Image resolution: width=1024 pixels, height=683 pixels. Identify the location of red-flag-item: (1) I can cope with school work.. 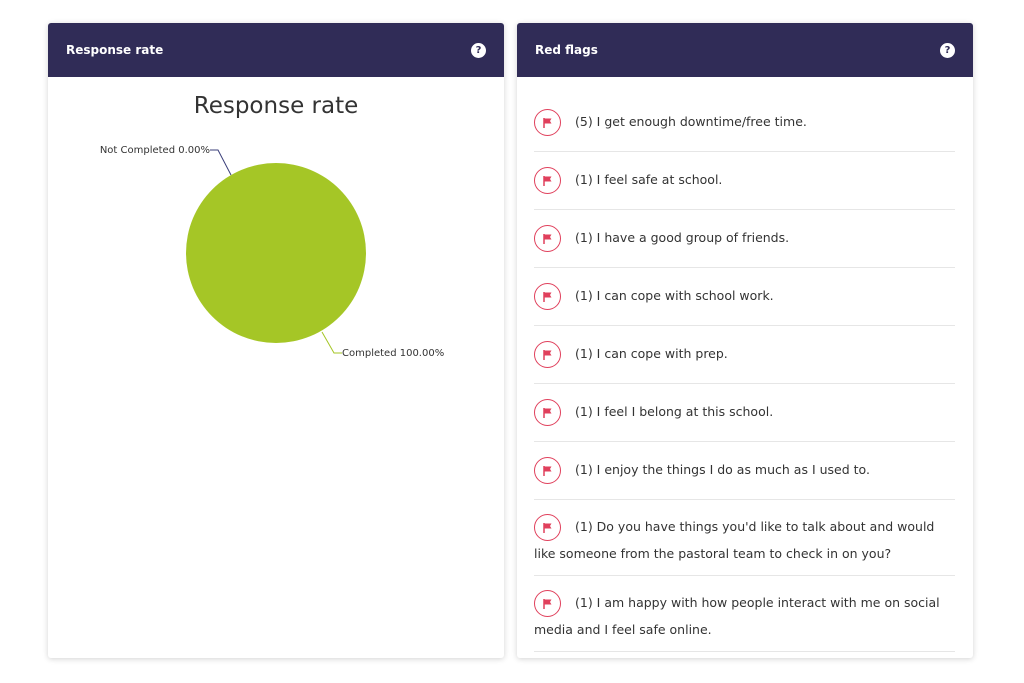
(744, 297).